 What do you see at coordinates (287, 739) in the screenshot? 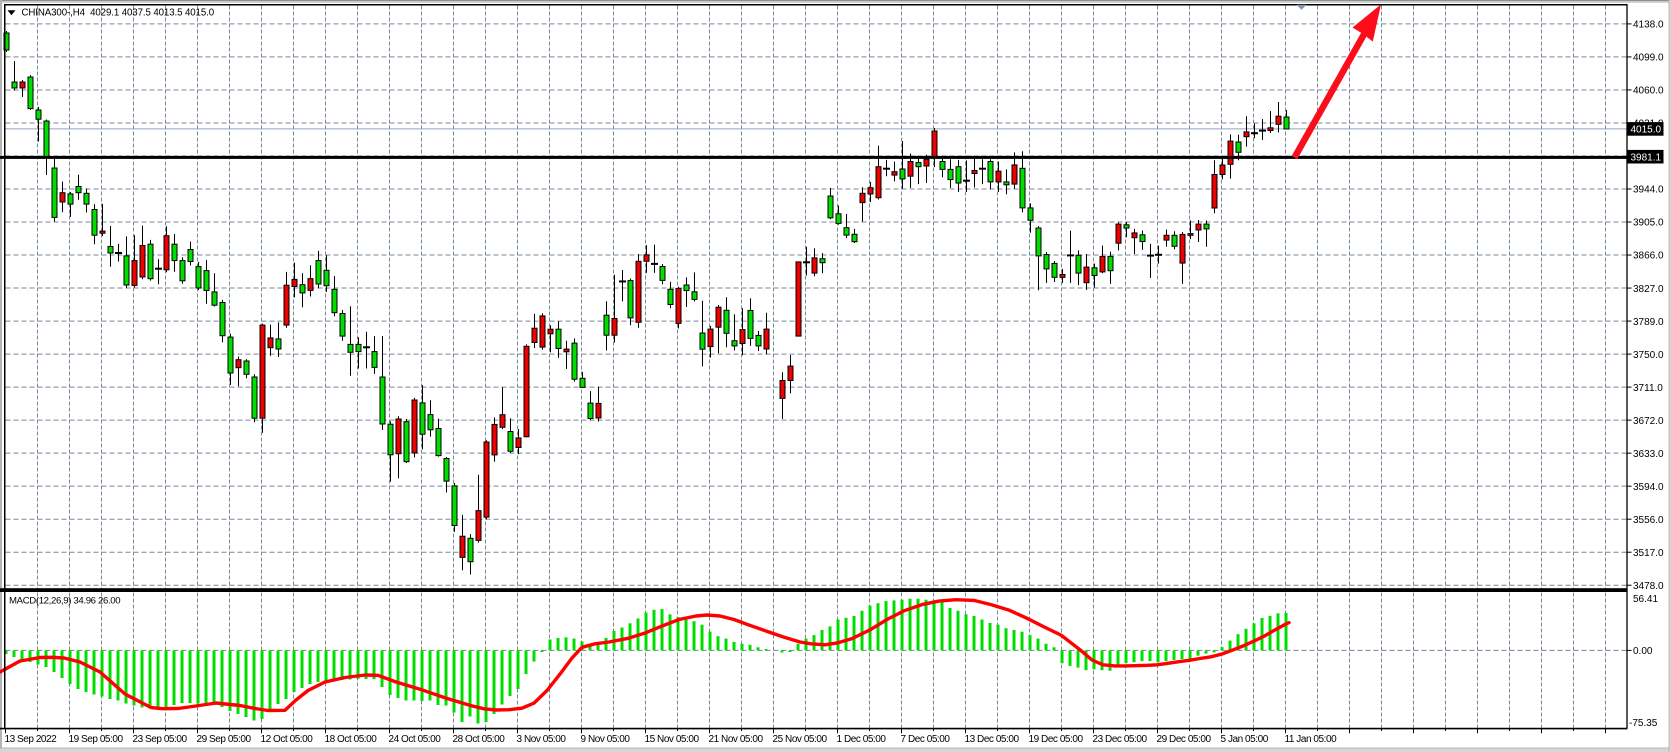
I see `svg-text: 12 Oct 05:00` at bounding box center [287, 739].